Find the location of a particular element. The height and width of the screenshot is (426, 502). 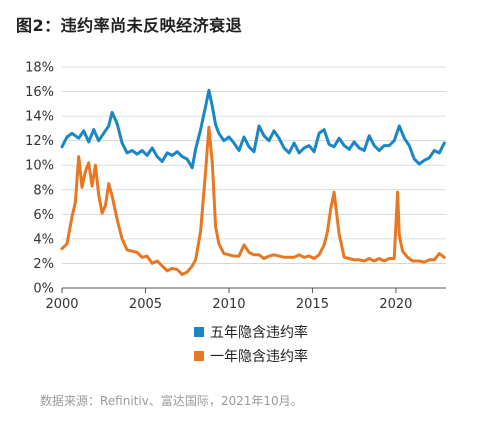

x-tick-label: 2000 is located at coordinates (61, 304).